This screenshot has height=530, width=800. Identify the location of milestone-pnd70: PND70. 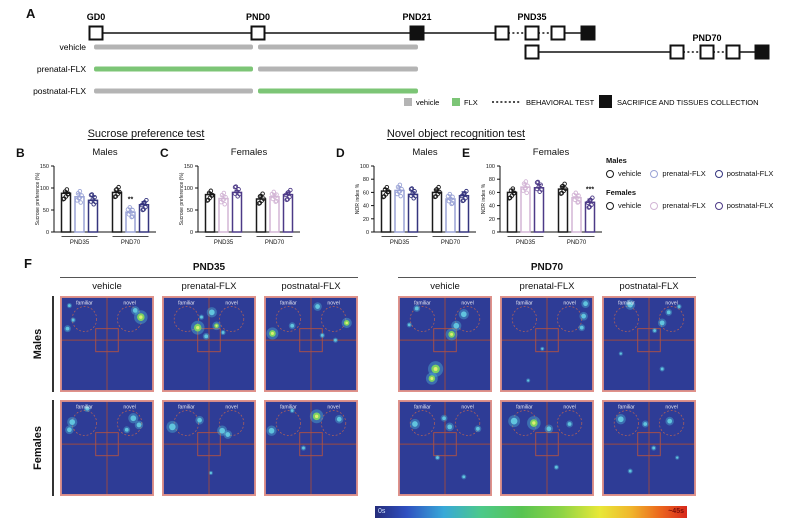
(706, 38).